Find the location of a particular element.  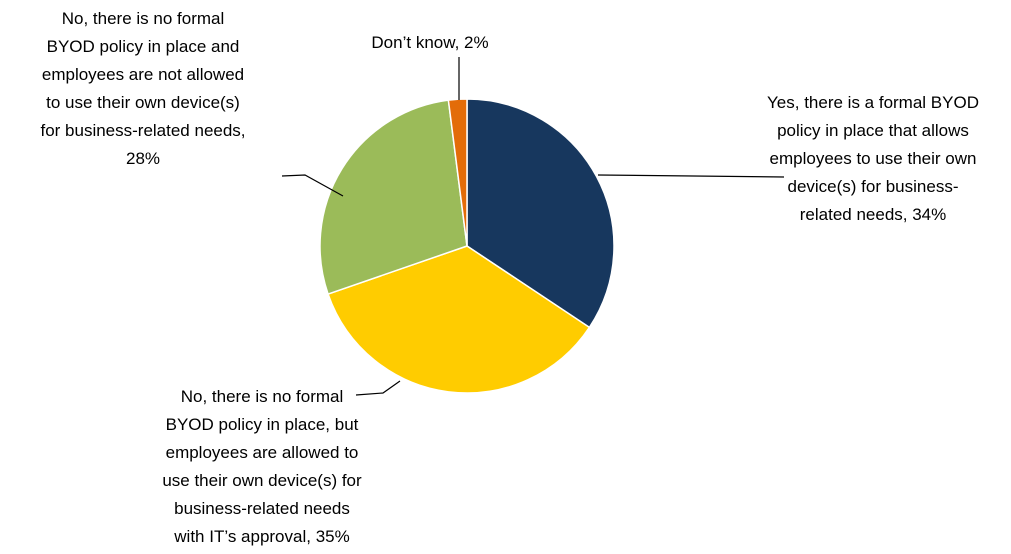

data-label-line: Don’t know, 2% is located at coordinates (429, 42).